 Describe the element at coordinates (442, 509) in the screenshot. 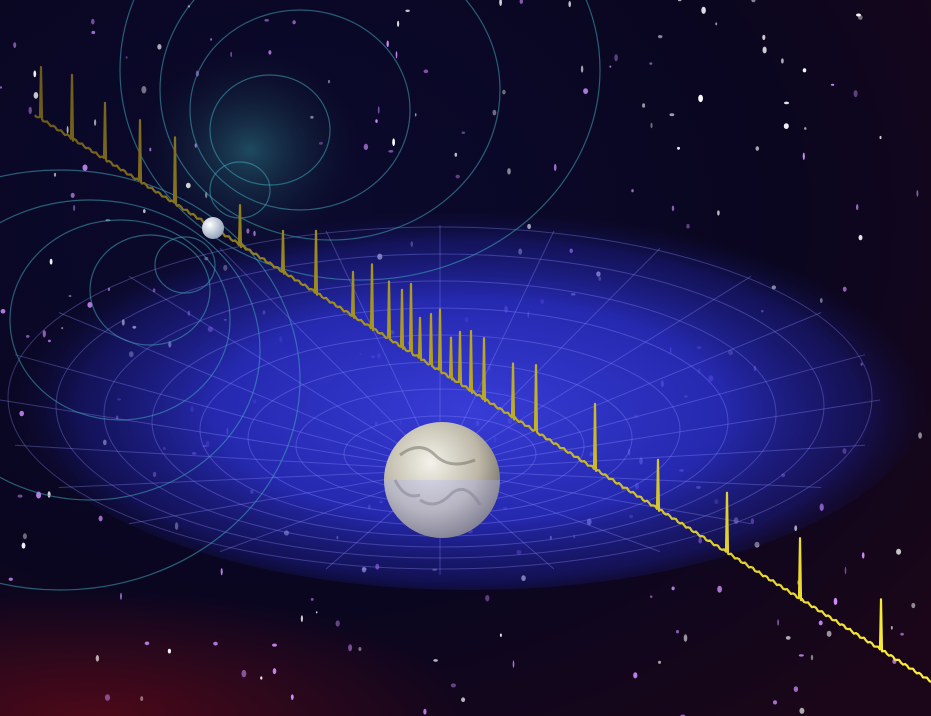

I see `white-dwarf-disk-overlay` at that location.